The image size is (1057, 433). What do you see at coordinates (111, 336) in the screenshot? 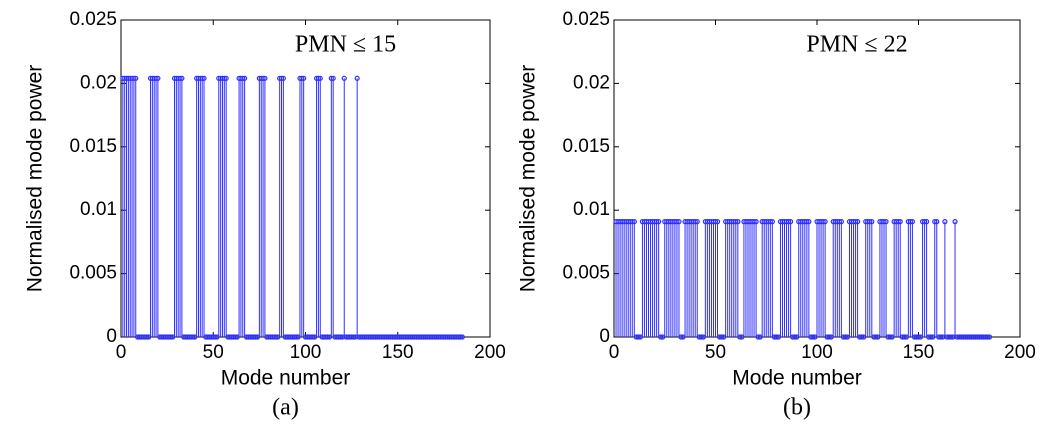
I see `y-tick-label: 0` at bounding box center [111, 336].